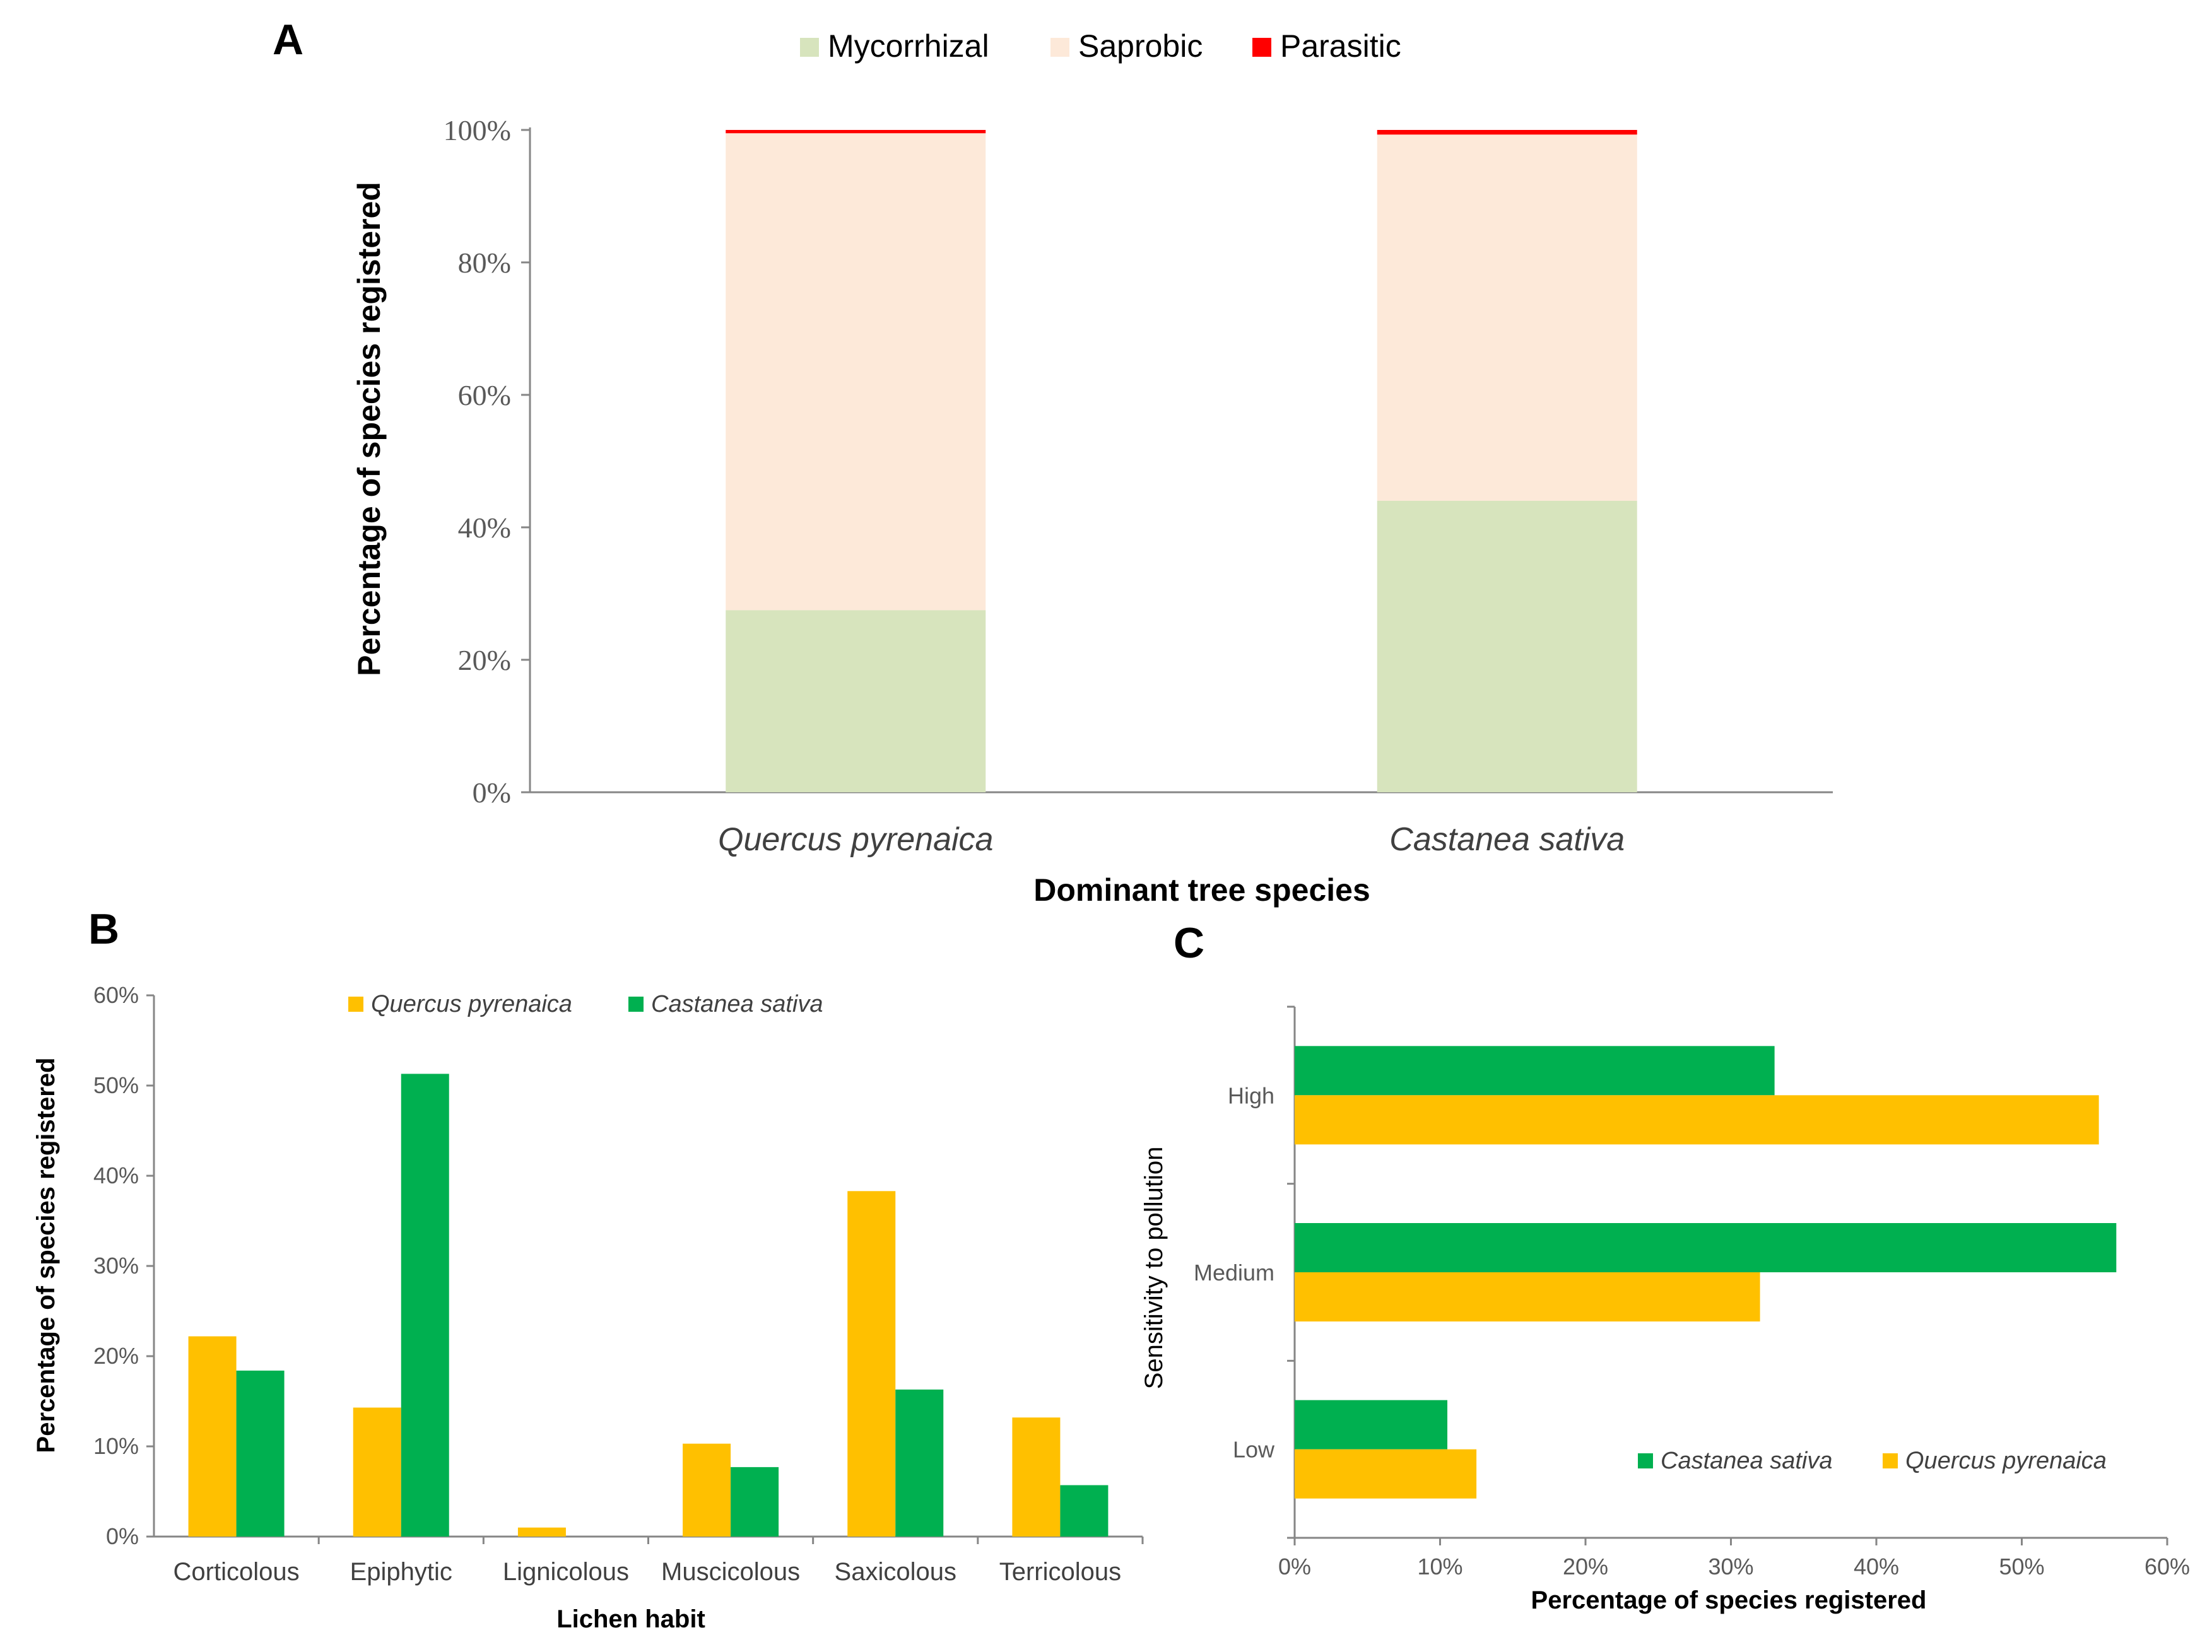  I want to click on panel-b-legend-label-castanea-sativa: Castanea sativa, so click(737, 1004).